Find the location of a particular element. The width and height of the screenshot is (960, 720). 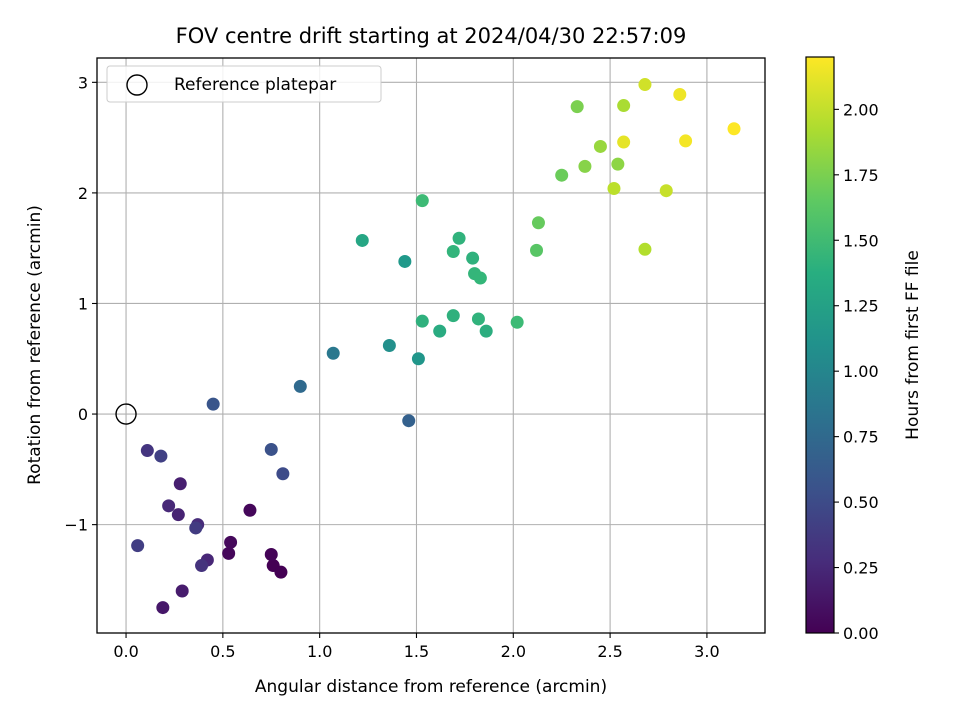

legend-entry-reference-platepar: Reference platepar is located at coordinates (255, 85).